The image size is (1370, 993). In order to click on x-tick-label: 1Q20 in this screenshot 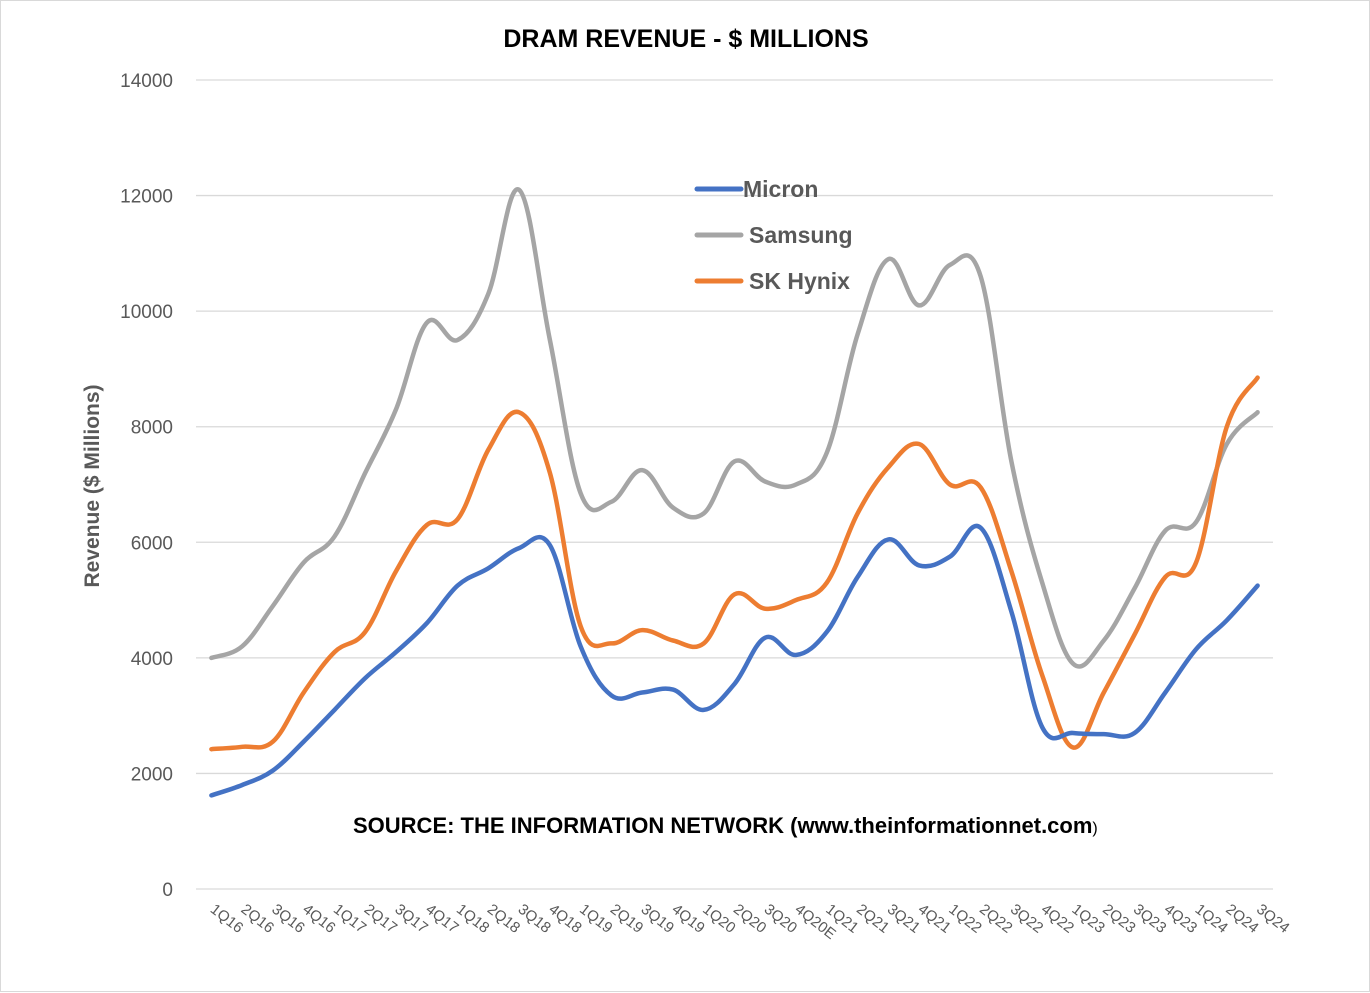, I will do `click(718, 919)`.